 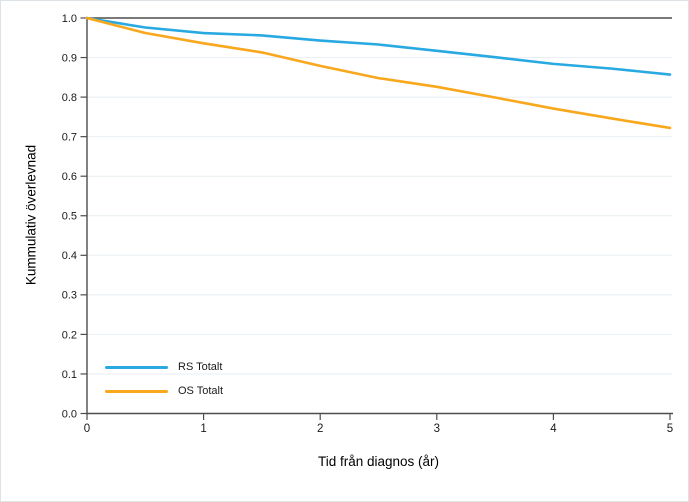 I want to click on legend-item: RS Totalt, so click(x=164, y=367).